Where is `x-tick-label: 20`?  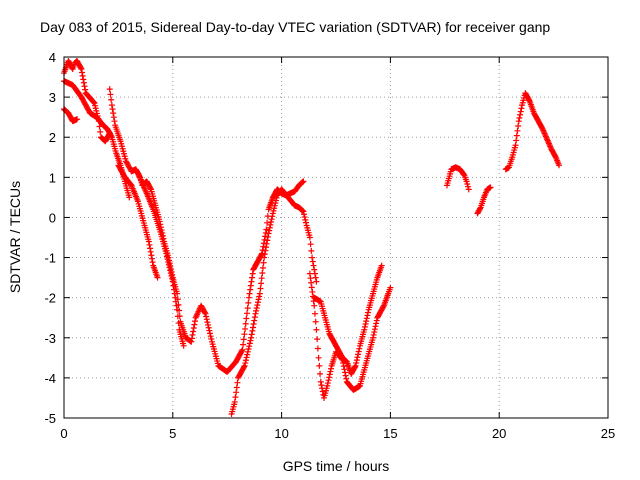
x-tick-label: 20 is located at coordinates (499, 433).